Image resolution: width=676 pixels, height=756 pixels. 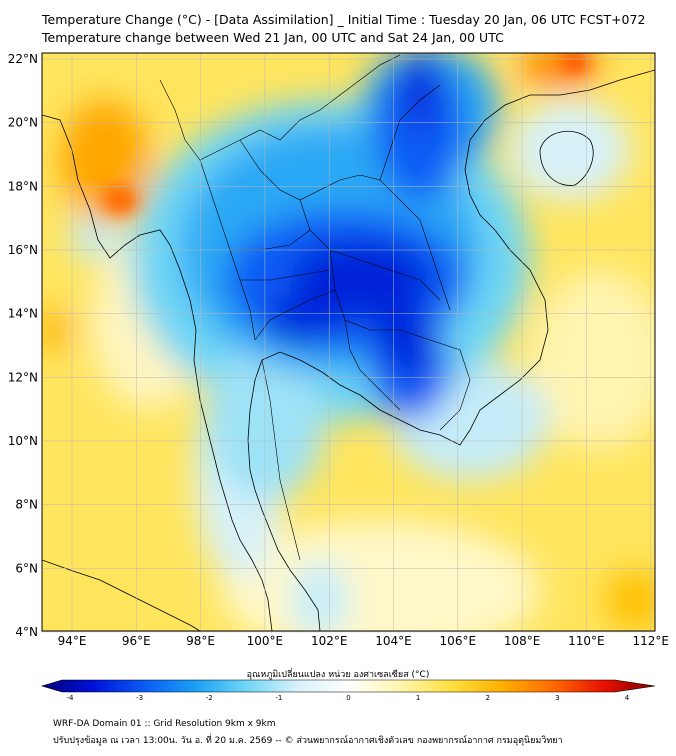 What do you see at coordinates (23, 441) in the screenshot?
I see `lat-label: 10°N` at bounding box center [23, 441].